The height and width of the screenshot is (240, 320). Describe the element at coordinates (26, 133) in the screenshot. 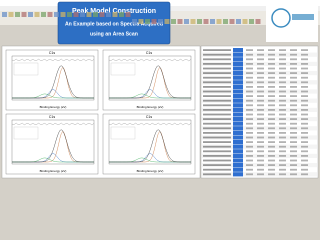

I see `quant-box` at that location.